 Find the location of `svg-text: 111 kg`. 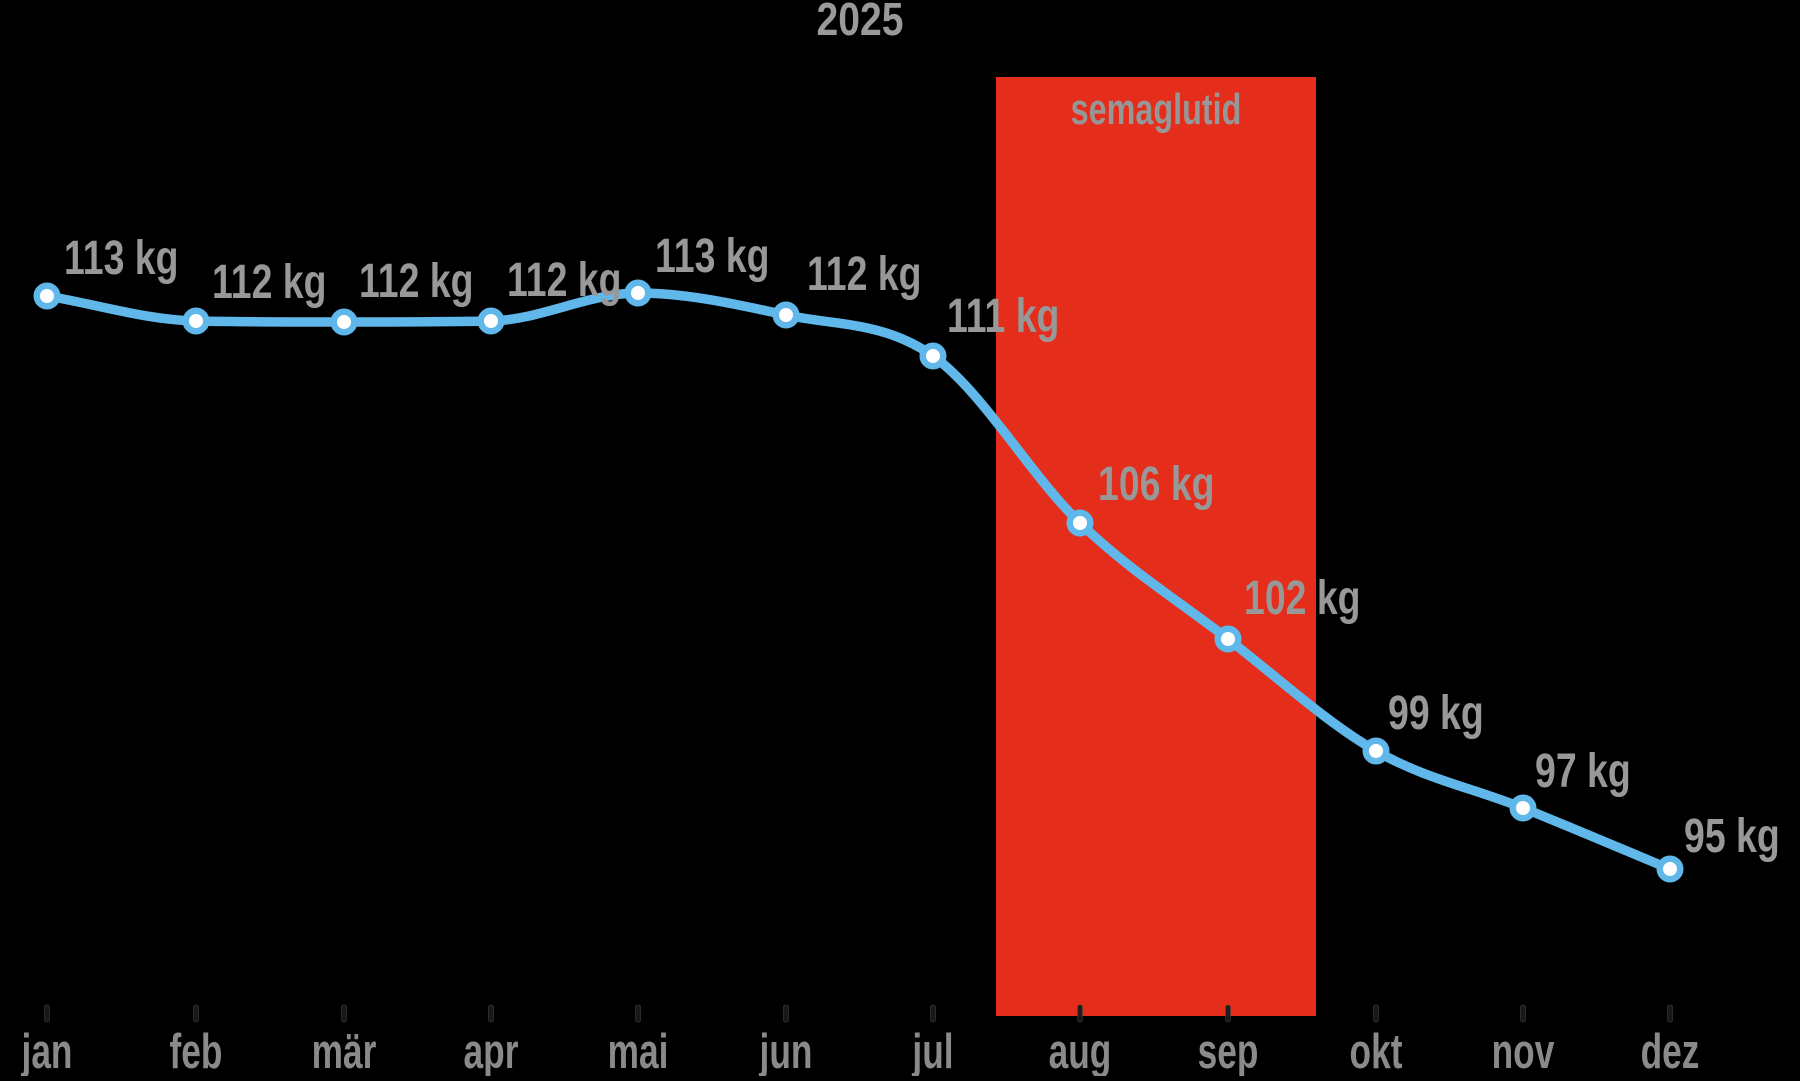

svg-text: 111 kg is located at coordinates (1003, 317).